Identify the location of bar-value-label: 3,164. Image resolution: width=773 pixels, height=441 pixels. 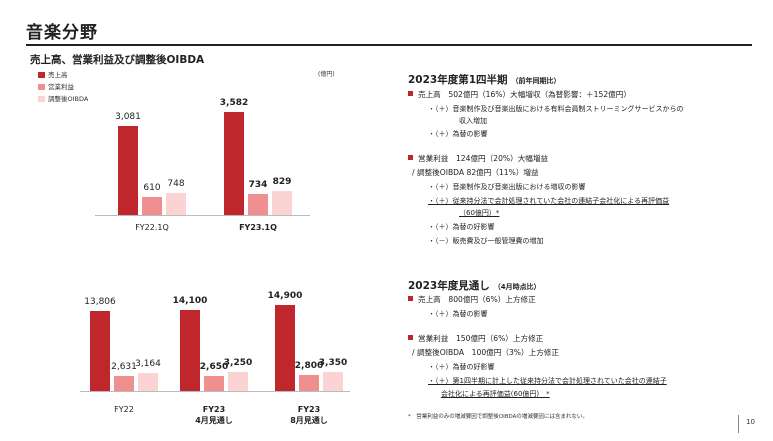
(148, 364).